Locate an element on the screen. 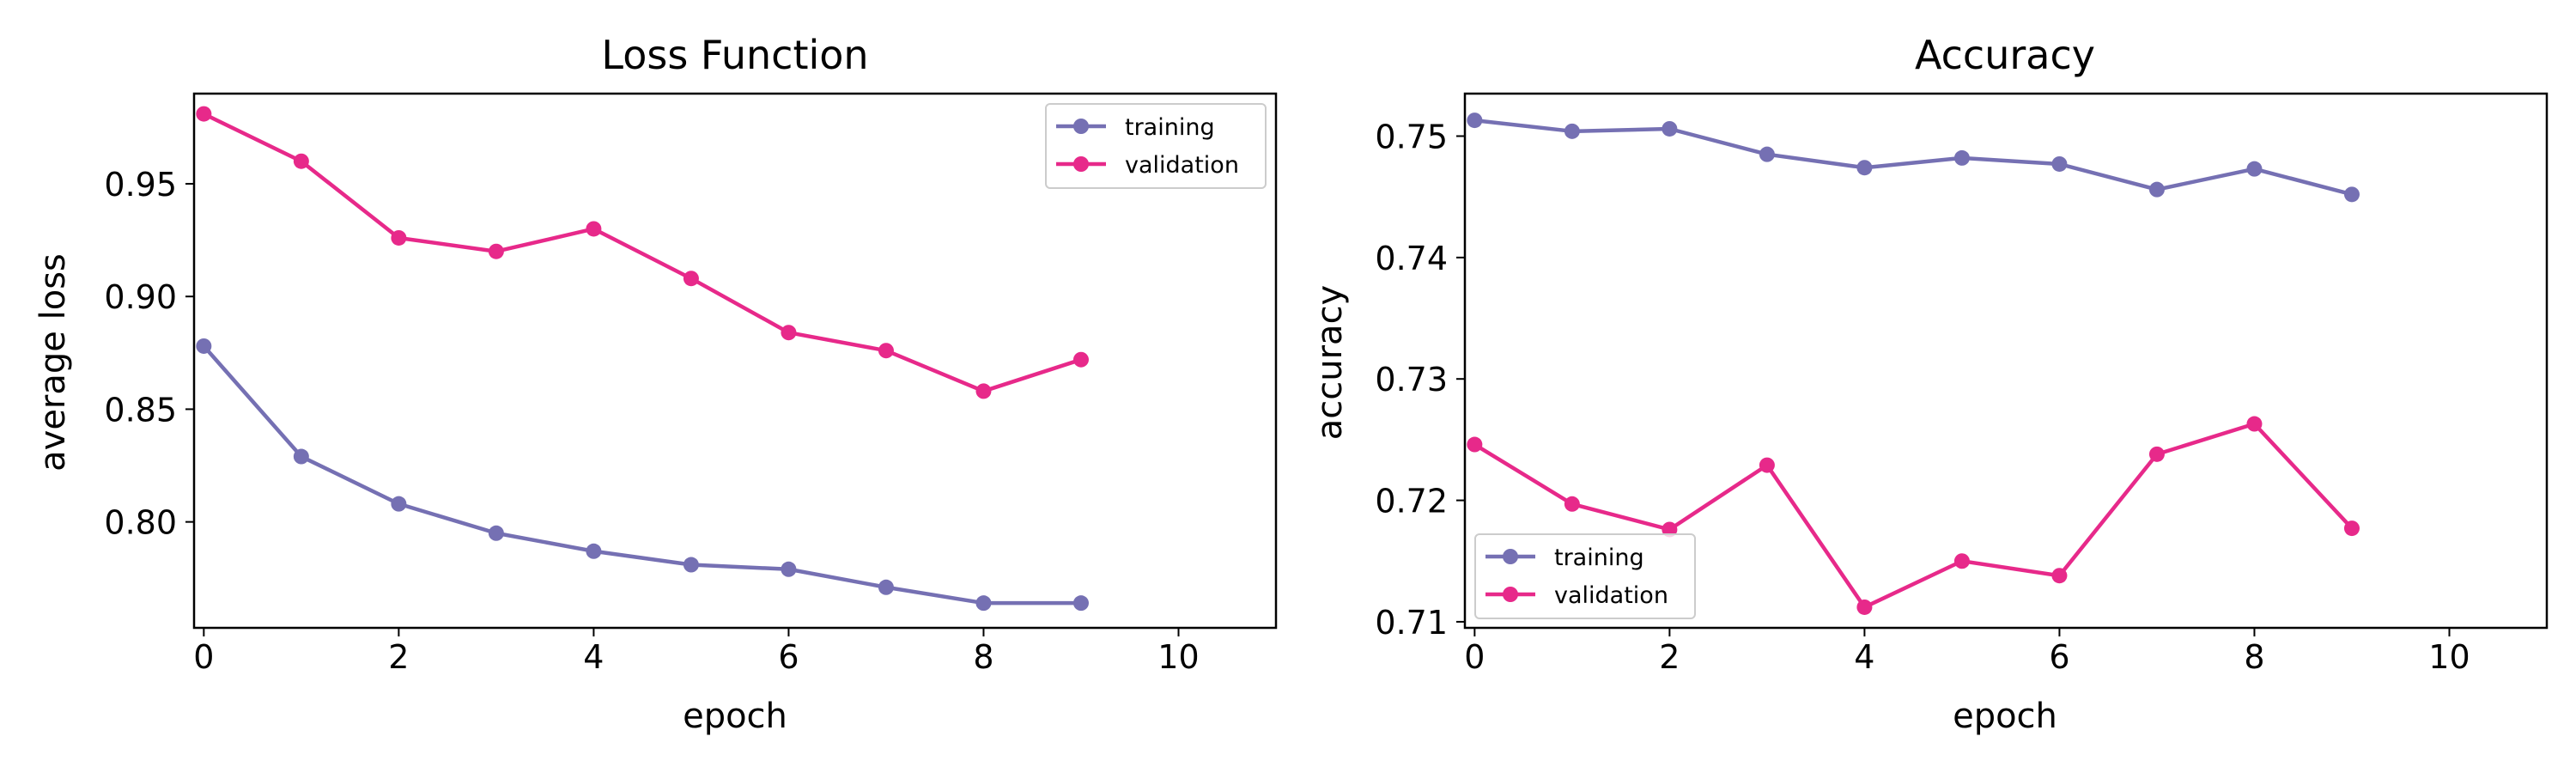  y-tick-label: 0.95 is located at coordinates (140, 185).